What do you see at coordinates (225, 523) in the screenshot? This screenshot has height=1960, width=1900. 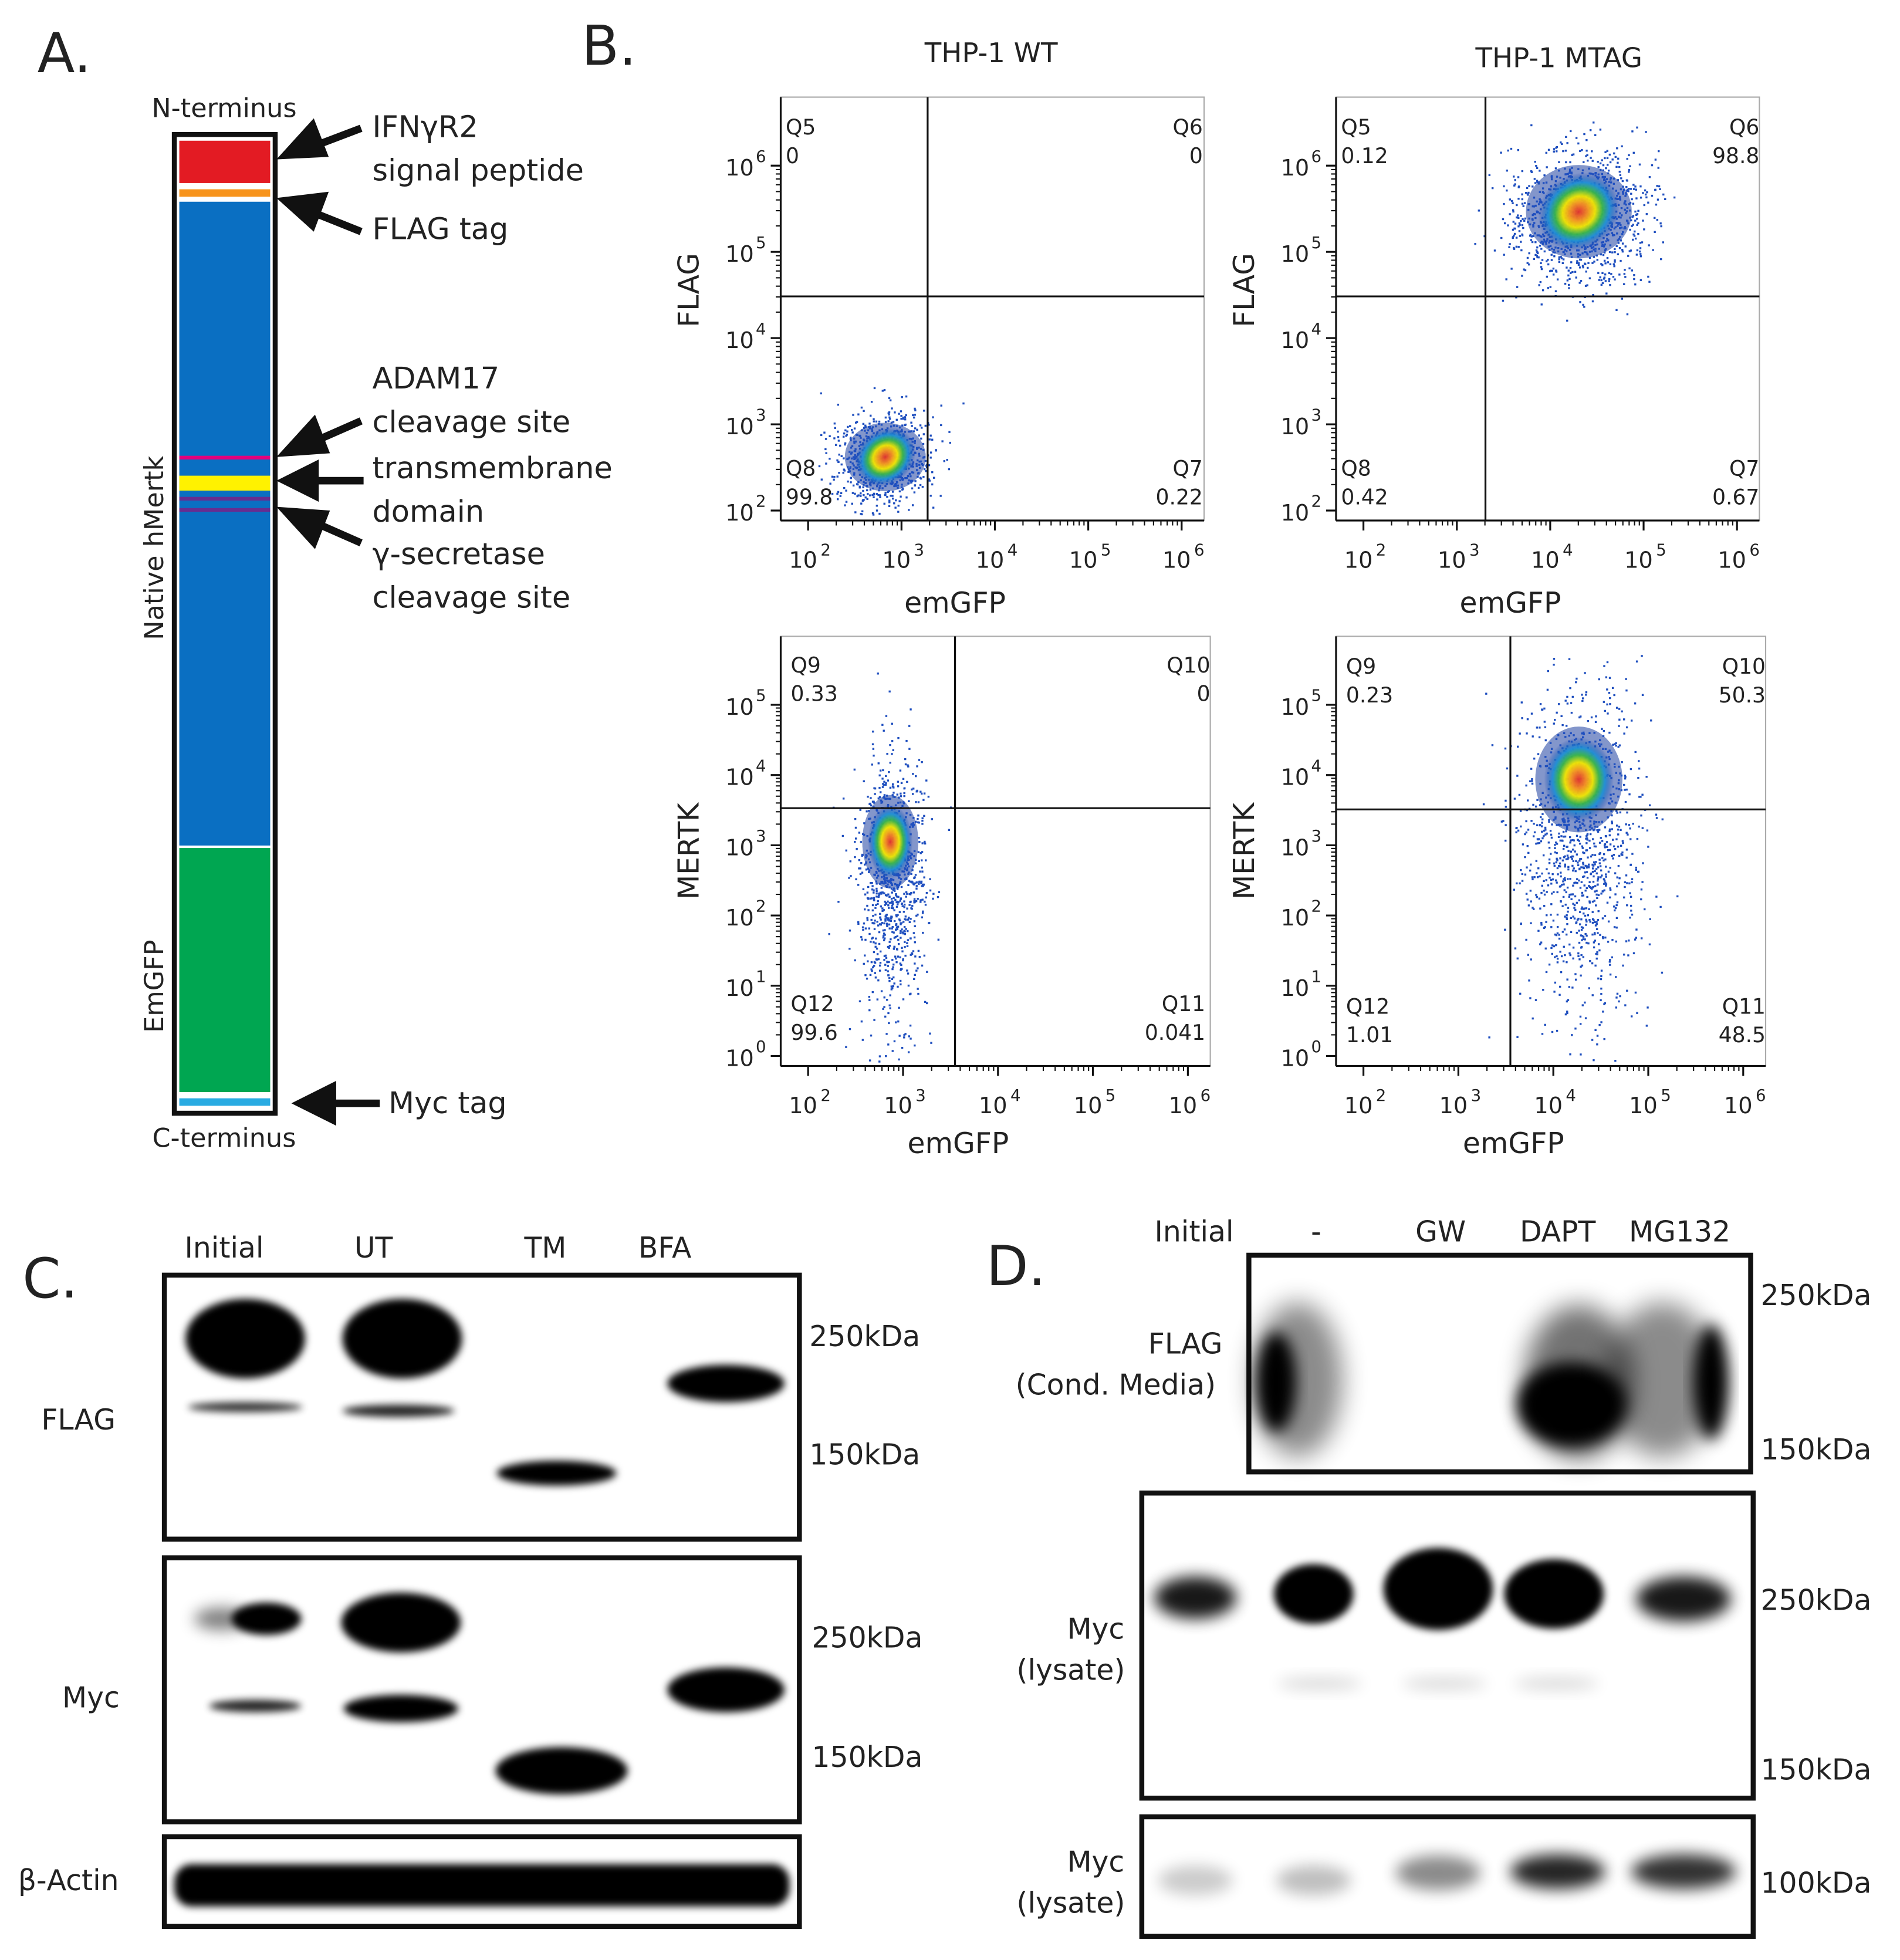 I see `native-hmertk-segment` at bounding box center [225, 523].